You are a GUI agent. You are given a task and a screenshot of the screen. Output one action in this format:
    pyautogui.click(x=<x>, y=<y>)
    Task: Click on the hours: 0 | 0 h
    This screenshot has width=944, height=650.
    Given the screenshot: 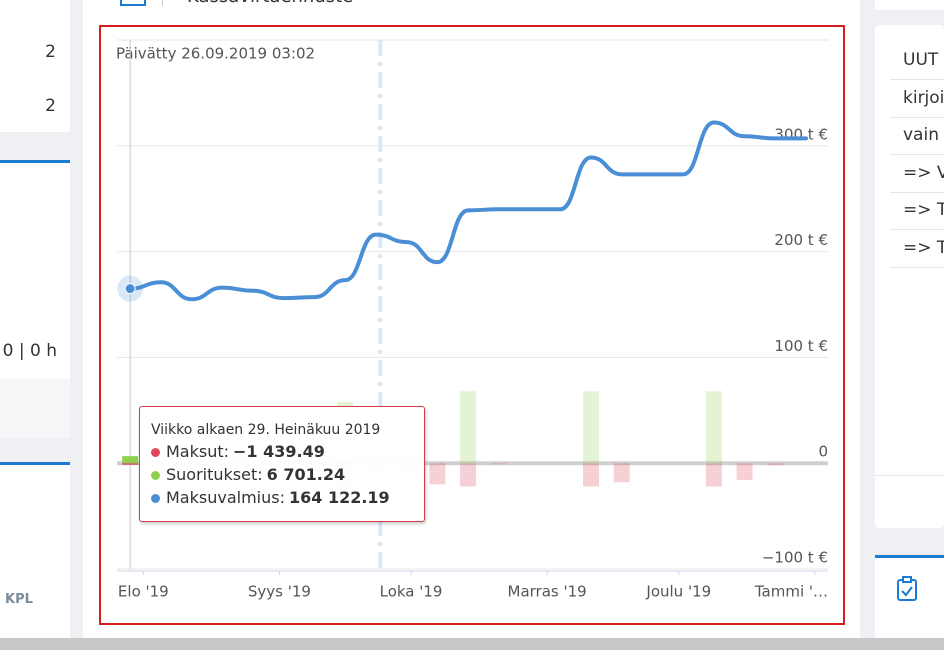 What is the action you would take?
    pyautogui.click(x=29, y=351)
    